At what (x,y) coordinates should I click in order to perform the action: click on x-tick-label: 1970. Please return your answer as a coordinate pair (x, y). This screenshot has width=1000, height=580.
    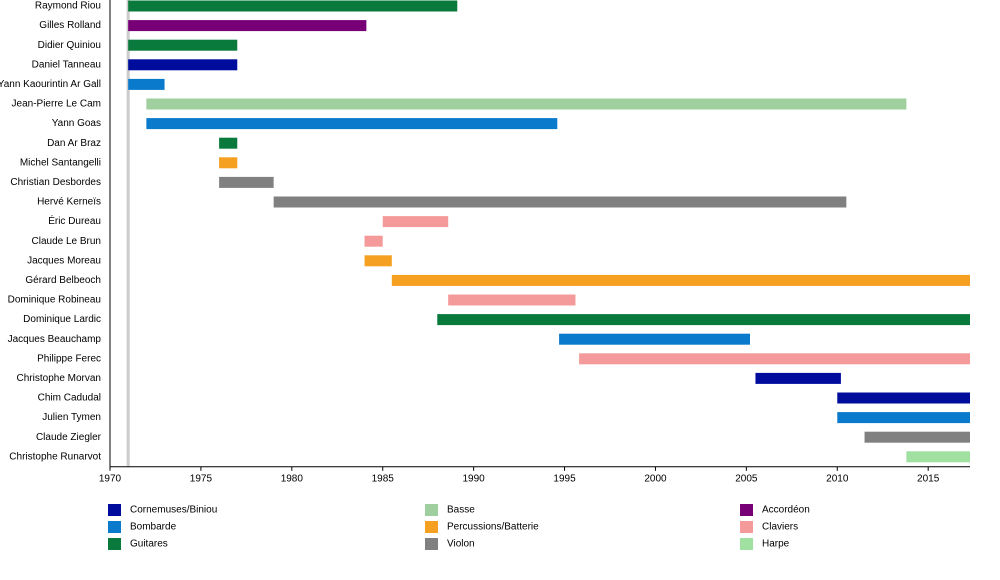
    Looking at the image, I should click on (110, 478).